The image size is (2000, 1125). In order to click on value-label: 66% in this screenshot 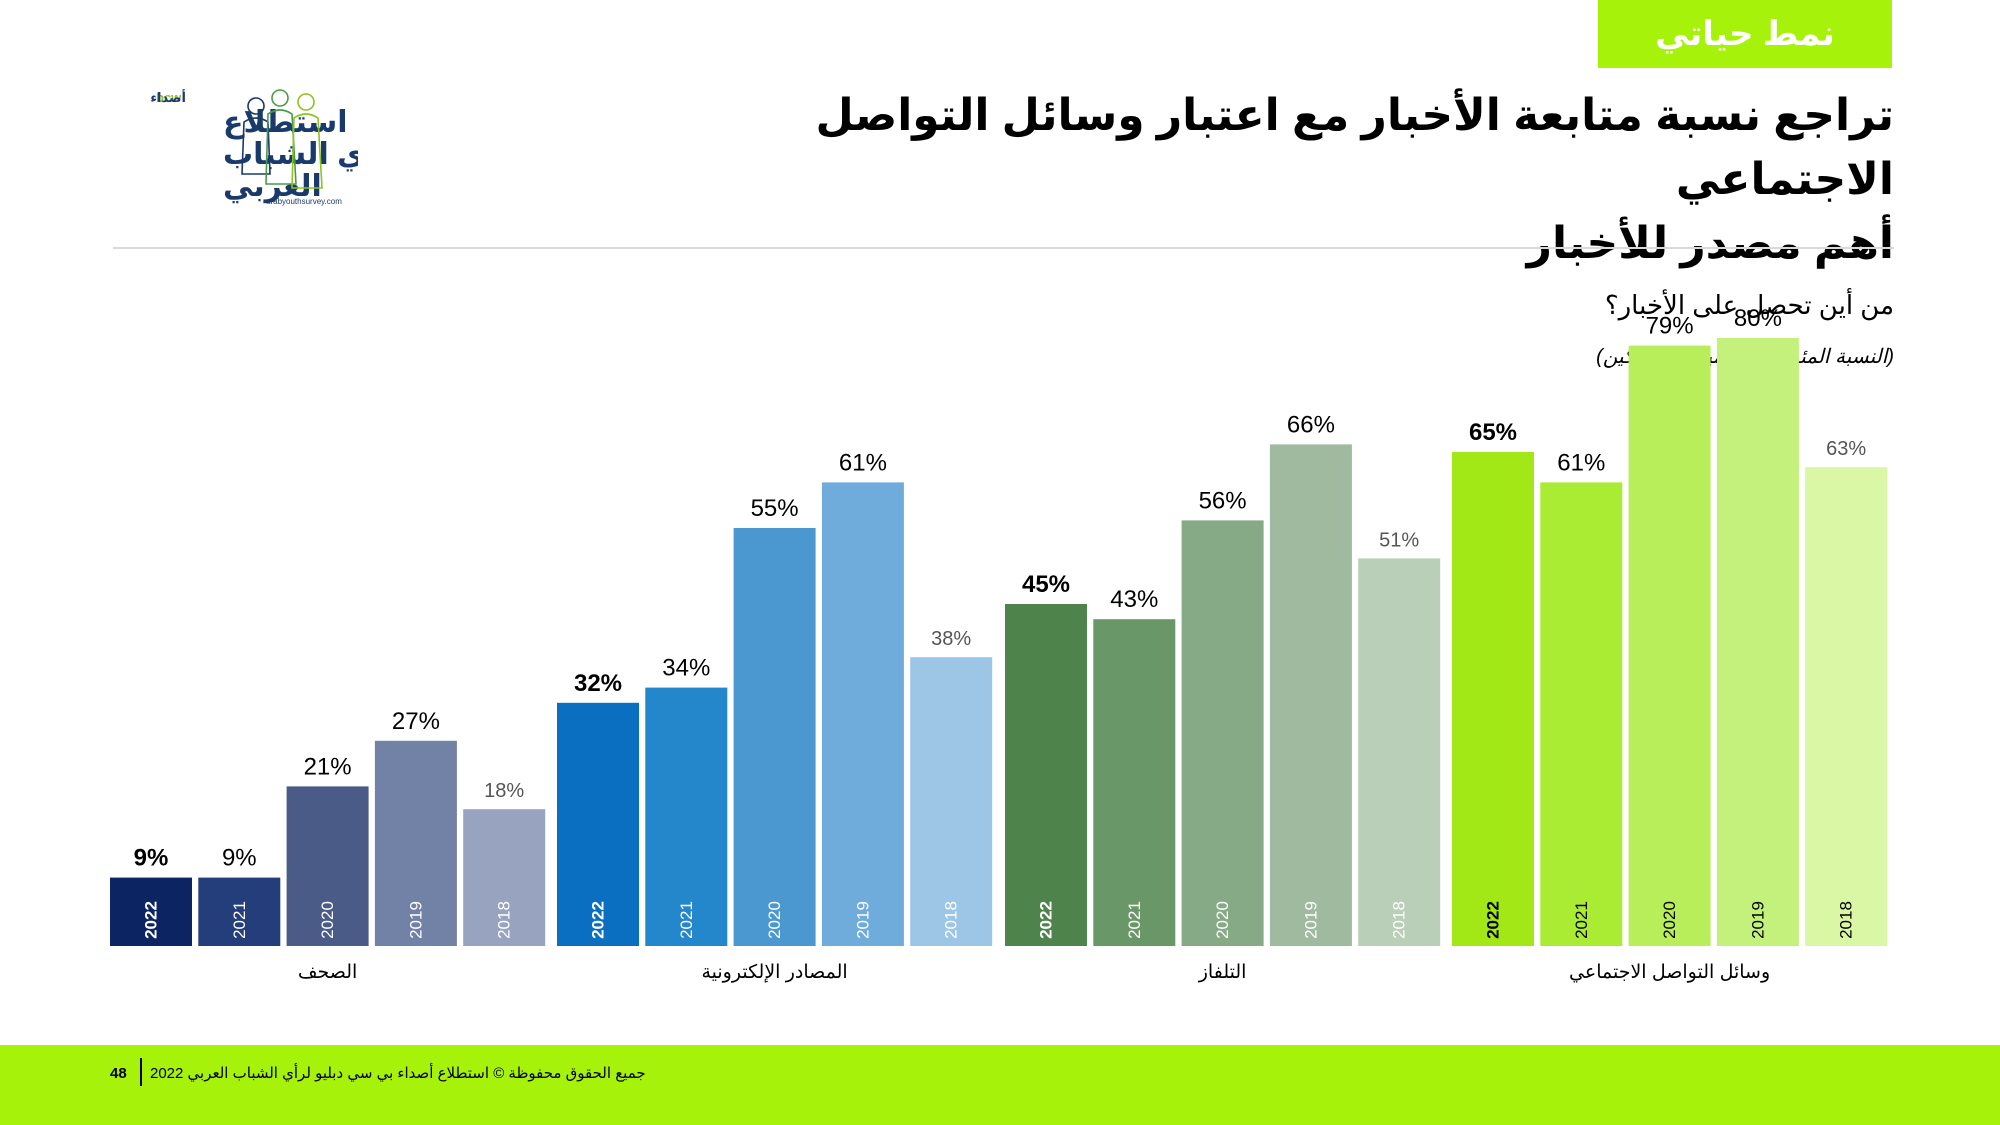, I will do `click(1311, 424)`.